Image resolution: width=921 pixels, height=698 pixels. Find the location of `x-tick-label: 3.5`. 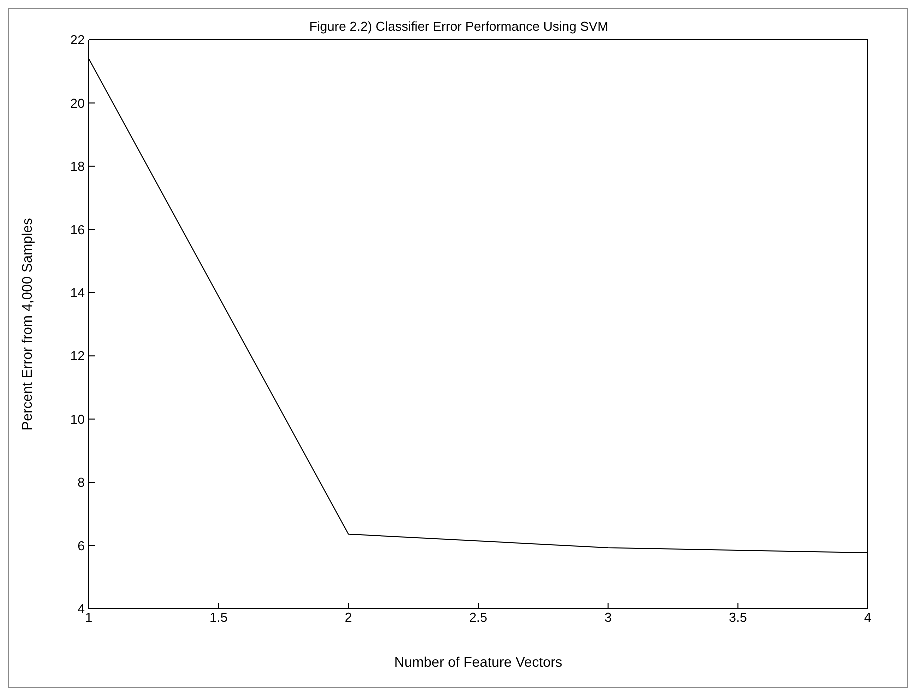

x-tick-label: 3.5 is located at coordinates (738, 618).